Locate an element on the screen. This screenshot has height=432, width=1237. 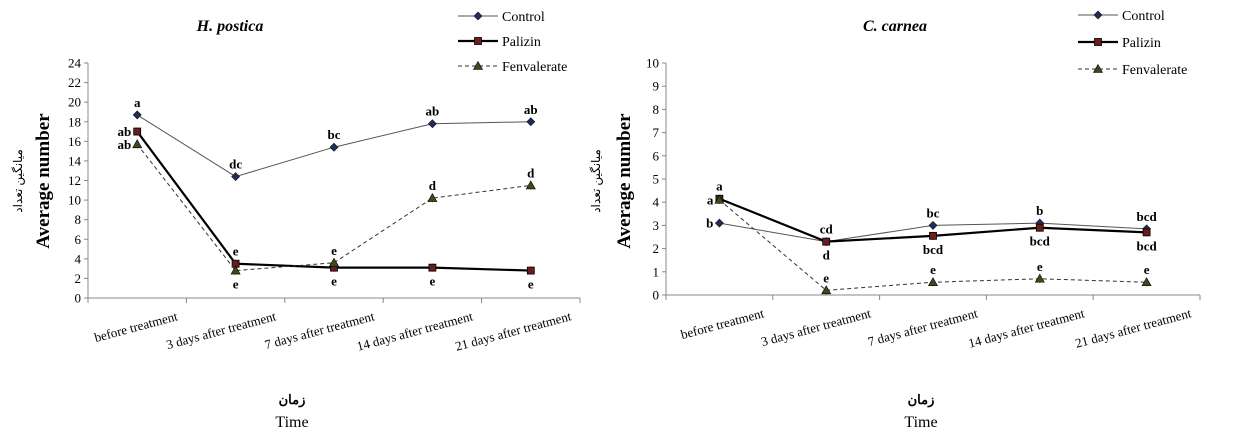
series-fenvalerate: a e e e e is located at coordinates (929, 243).